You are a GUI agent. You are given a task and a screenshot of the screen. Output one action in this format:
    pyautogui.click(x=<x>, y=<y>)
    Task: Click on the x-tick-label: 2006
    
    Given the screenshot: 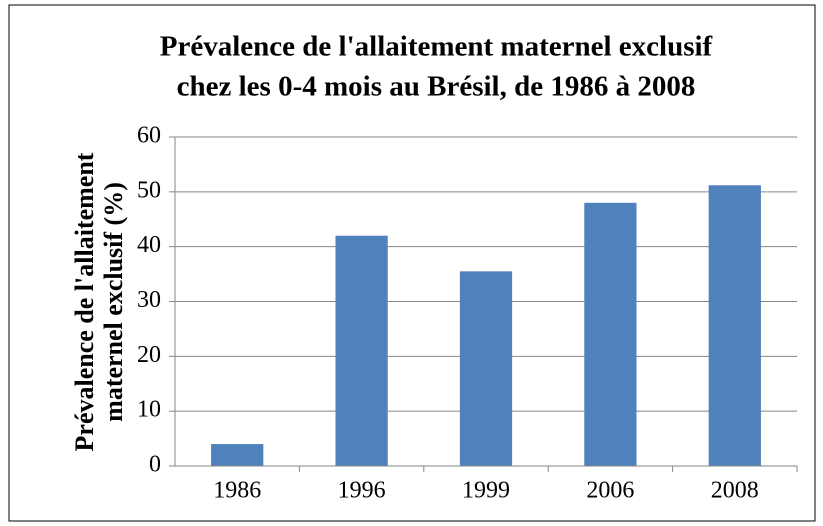 What is the action you would take?
    pyautogui.click(x=610, y=491)
    